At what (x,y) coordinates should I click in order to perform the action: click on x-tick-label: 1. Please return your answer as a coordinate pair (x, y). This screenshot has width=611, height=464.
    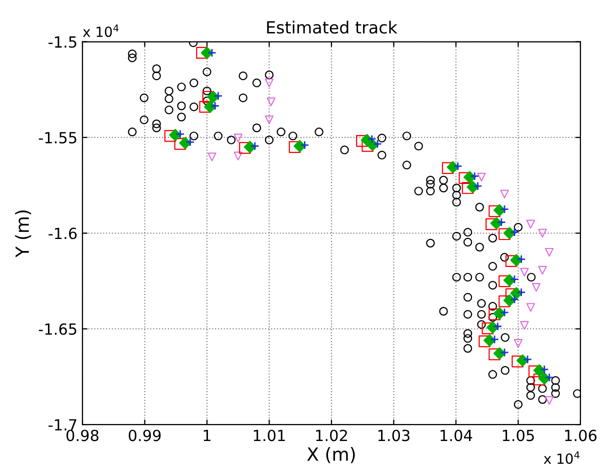
    Looking at the image, I should click on (207, 436).